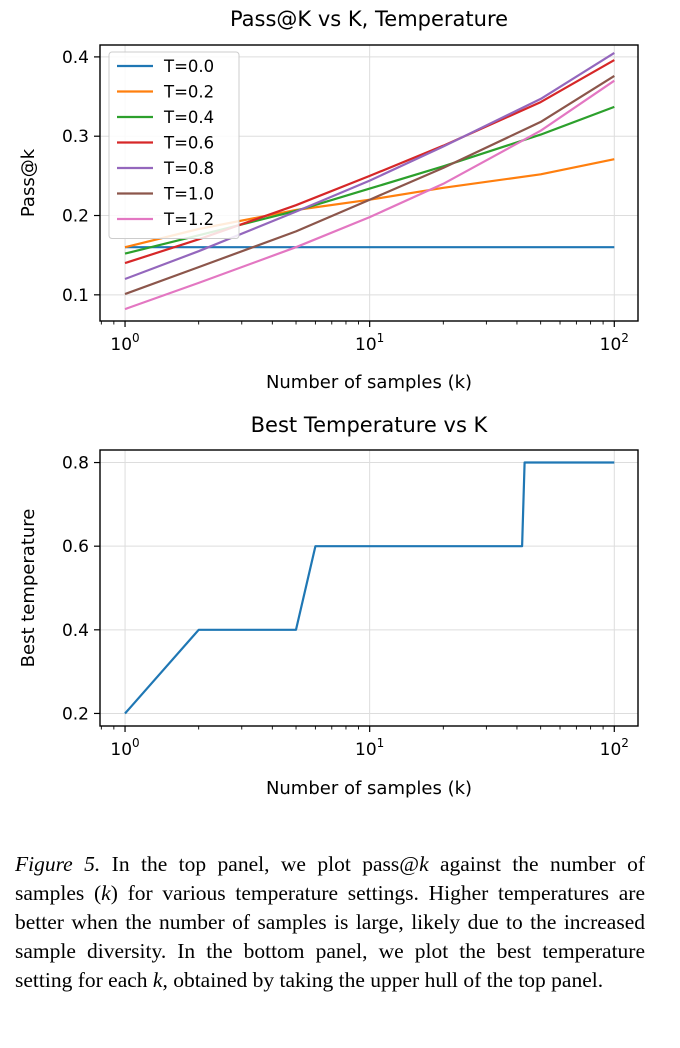 This screenshot has width=680, height=1048. What do you see at coordinates (188, 143) in the screenshot?
I see `legend-label-t-0-6: T=0.6` at bounding box center [188, 143].